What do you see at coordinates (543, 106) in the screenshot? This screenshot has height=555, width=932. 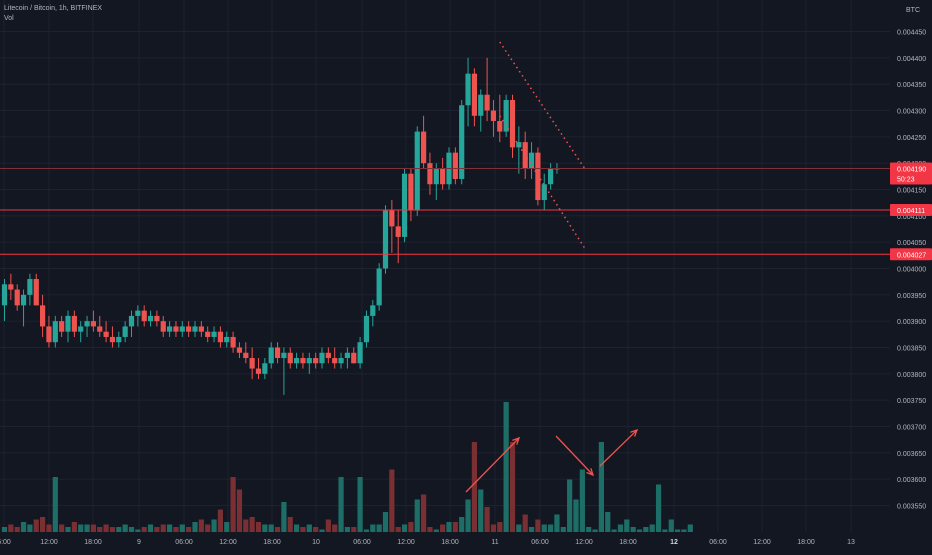 I see `channel-upper-line` at bounding box center [543, 106].